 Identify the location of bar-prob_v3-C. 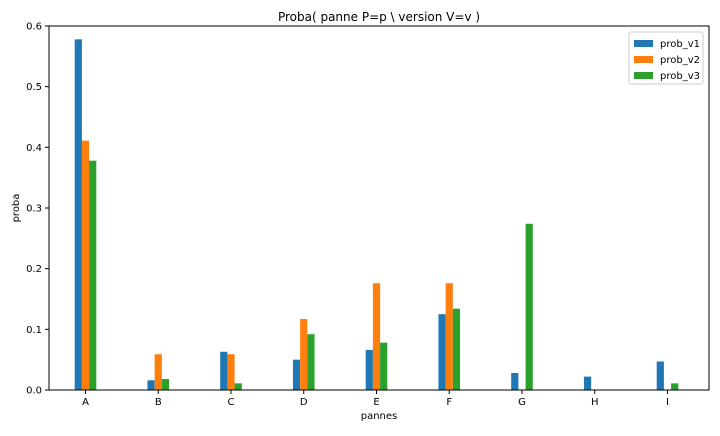
(238, 386).